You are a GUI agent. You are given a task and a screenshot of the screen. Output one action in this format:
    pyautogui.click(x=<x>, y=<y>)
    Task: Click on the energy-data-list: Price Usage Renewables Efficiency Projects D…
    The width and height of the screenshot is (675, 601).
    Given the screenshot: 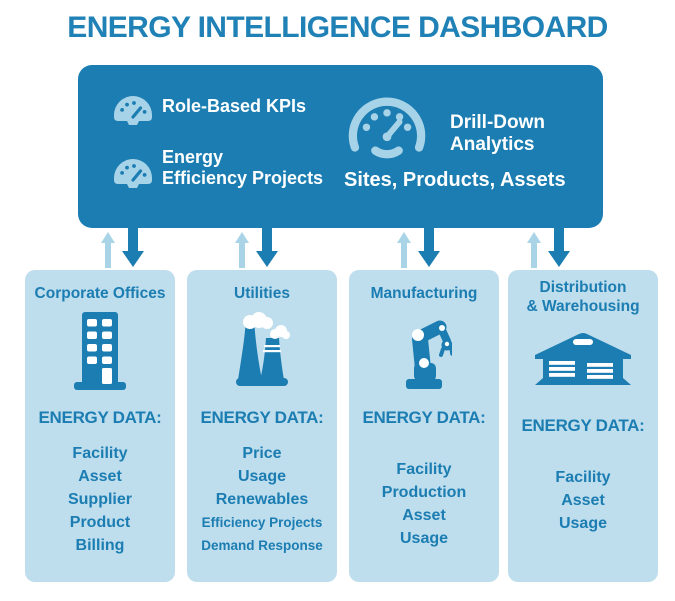 What is the action you would take?
    pyautogui.click(x=262, y=499)
    